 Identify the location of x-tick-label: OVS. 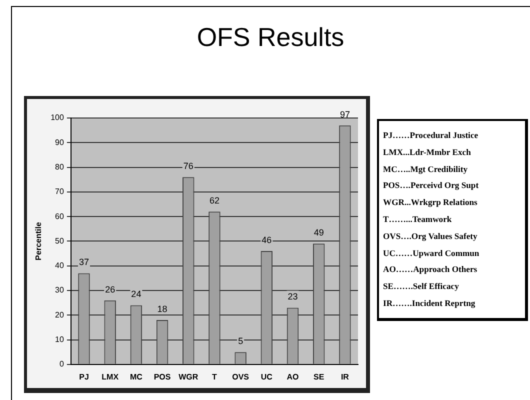
(241, 377).